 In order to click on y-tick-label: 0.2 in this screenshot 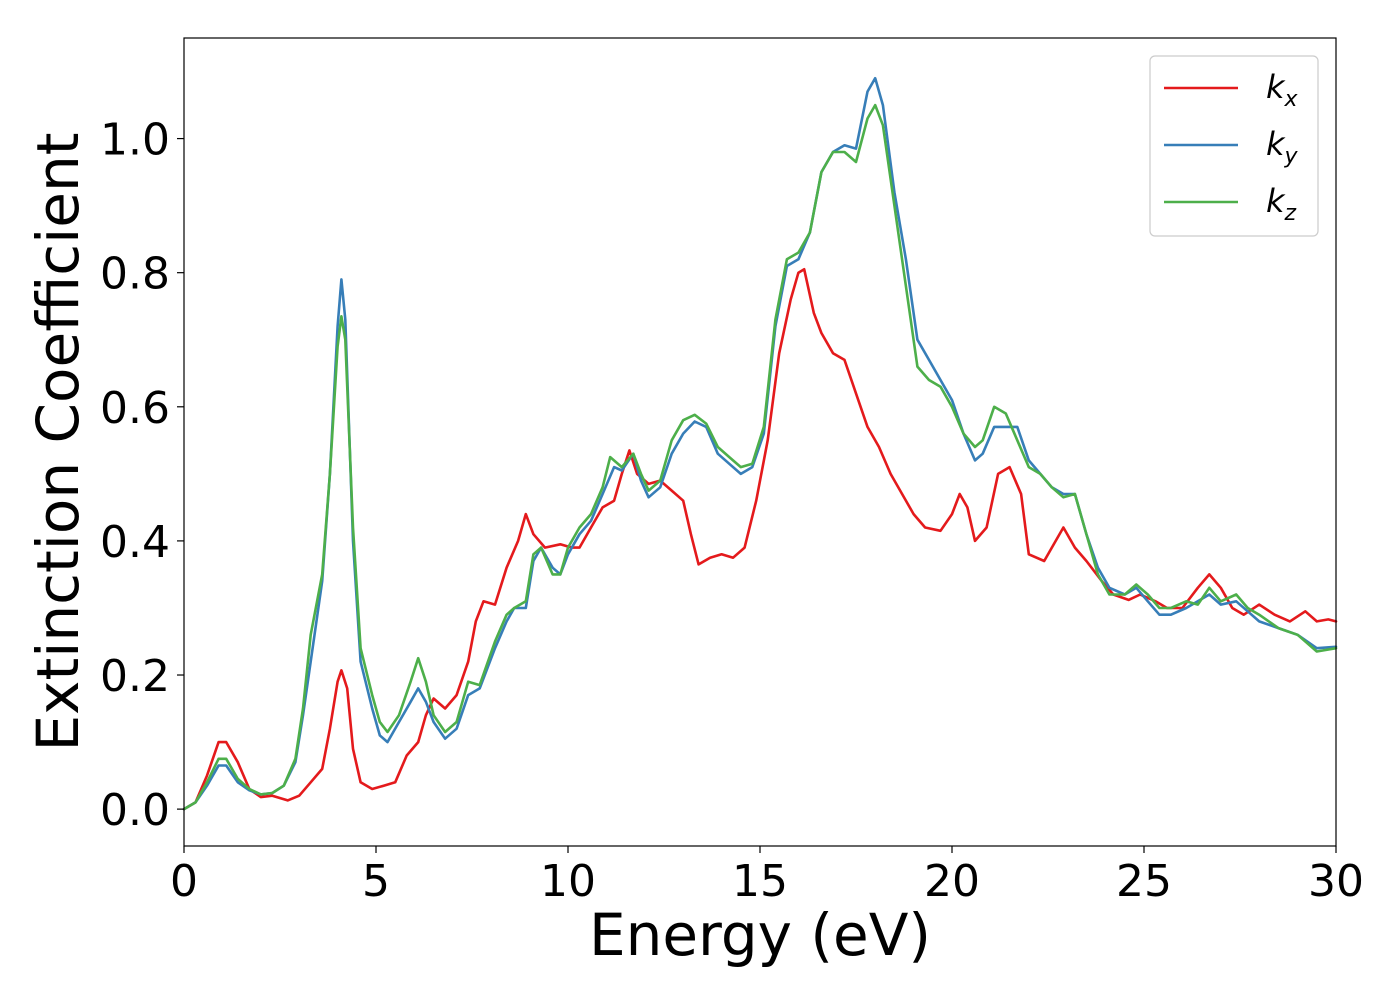, I will do `click(135, 676)`.